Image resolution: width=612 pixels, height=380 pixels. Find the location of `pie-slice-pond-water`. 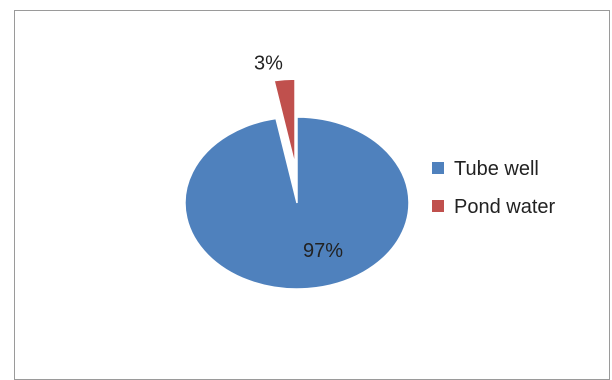

pie-slice-pond-water is located at coordinates (284, 122).